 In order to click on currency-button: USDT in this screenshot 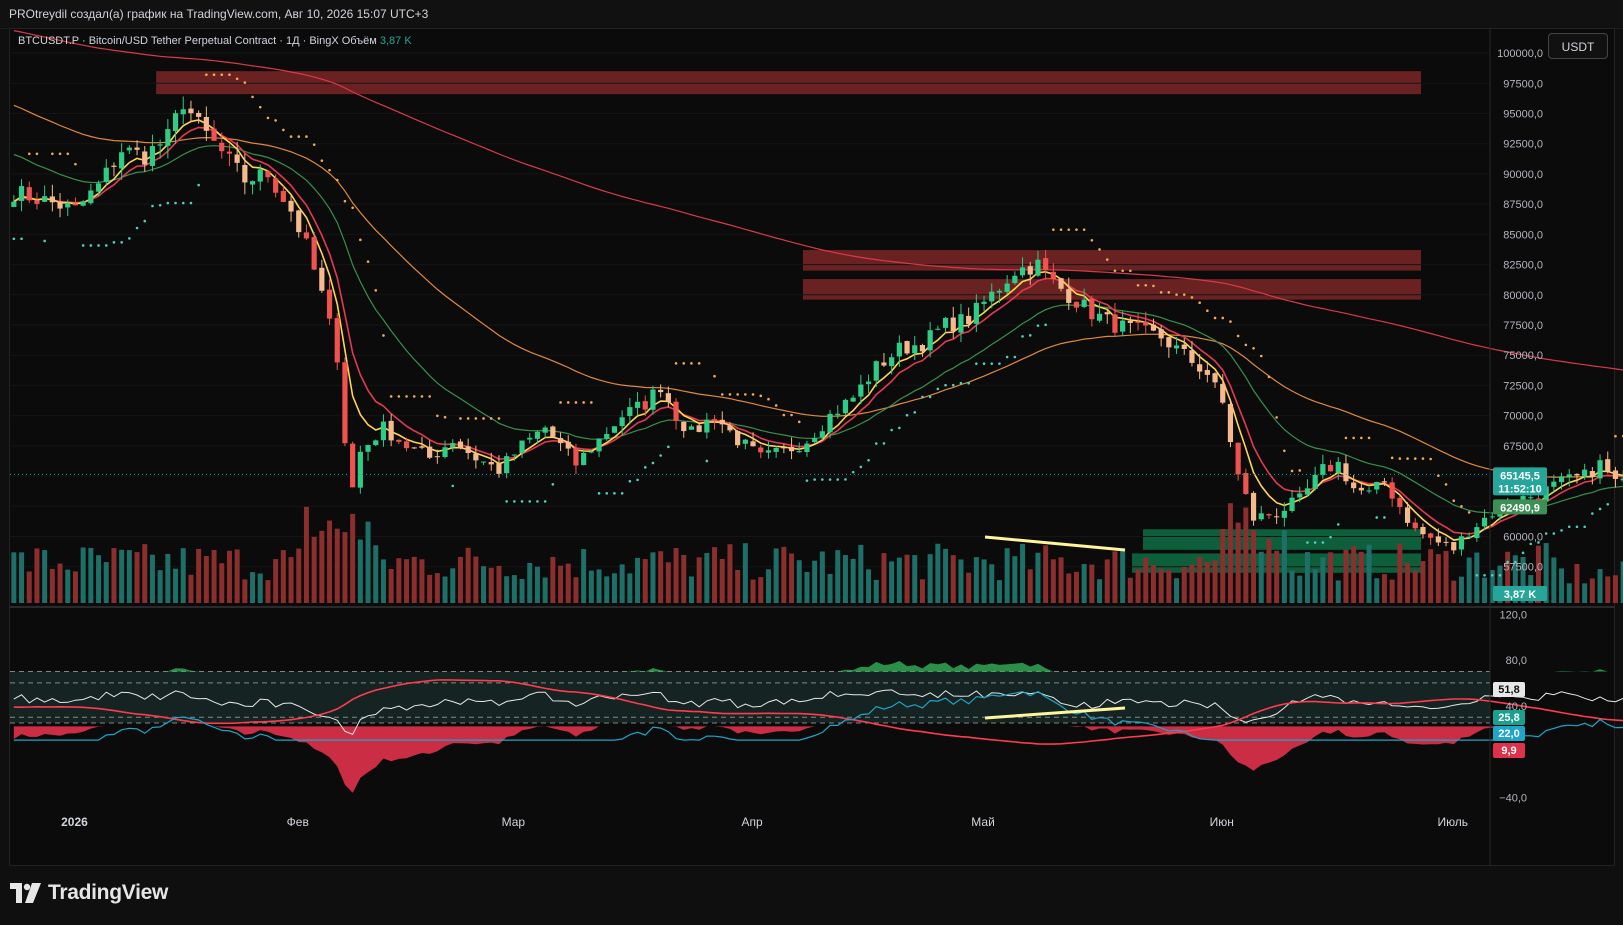, I will do `click(1578, 46)`.